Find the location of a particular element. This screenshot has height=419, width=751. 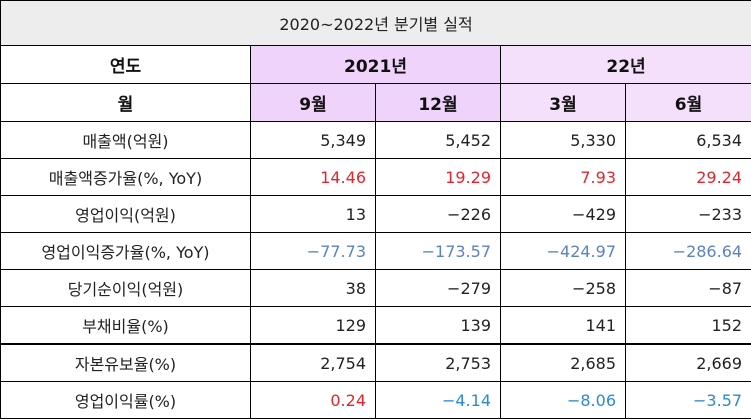

value-cell: −77.73 is located at coordinates (313, 251).